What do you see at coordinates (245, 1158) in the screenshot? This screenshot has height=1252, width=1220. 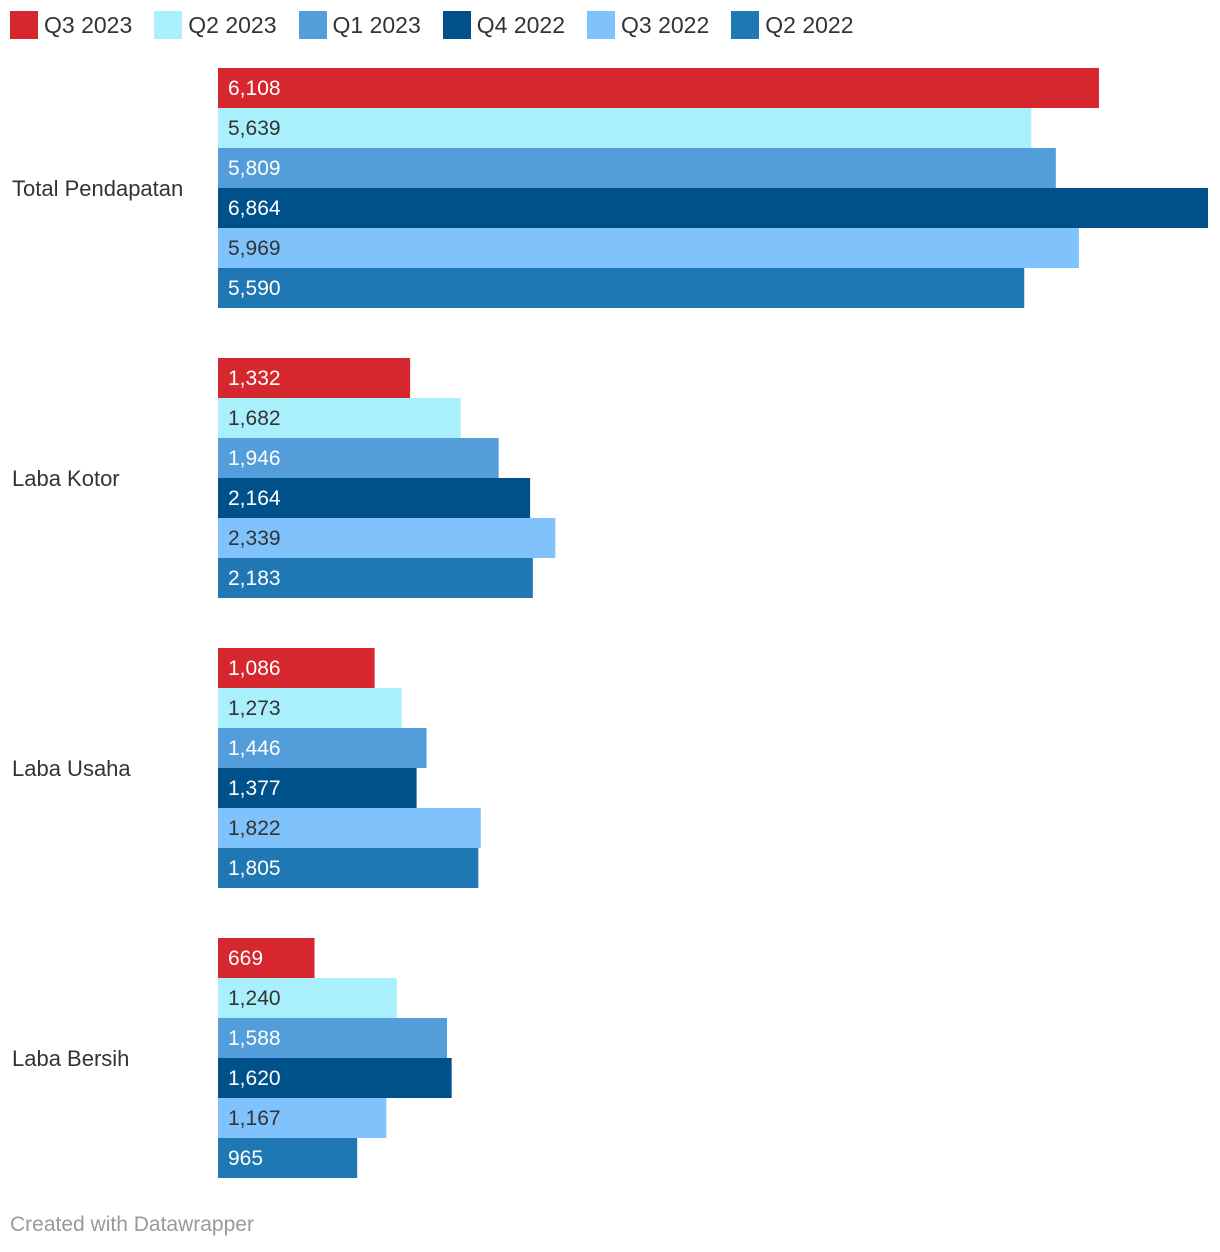 I see `bar-value-label: 965` at bounding box center [245, 1158].